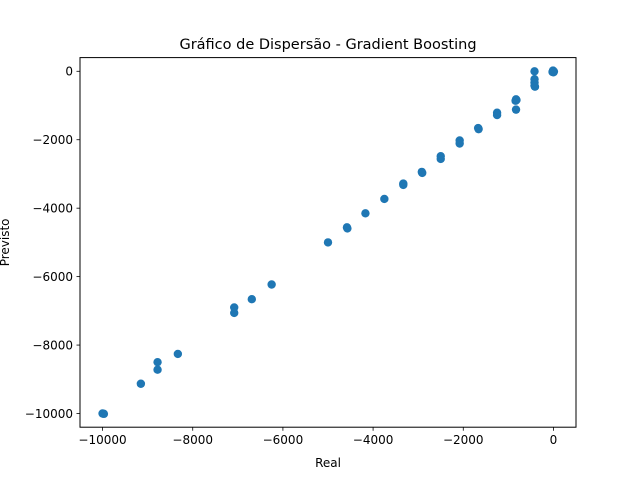  Describe the element at coordinates (52, 277) in the screenshot. I see `y-tick-label: −6000` at that location.